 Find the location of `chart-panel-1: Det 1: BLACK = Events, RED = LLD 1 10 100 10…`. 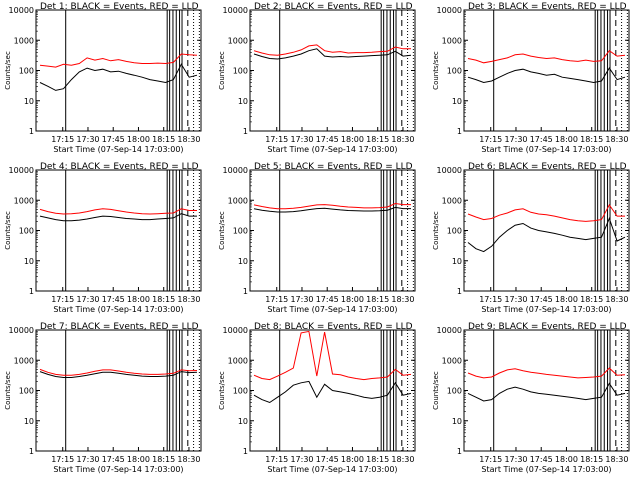

chart-panel-1: Det 1: BLACK = Events, RED = LLD 1 10 100 10… is located at coordinates (103, 78).